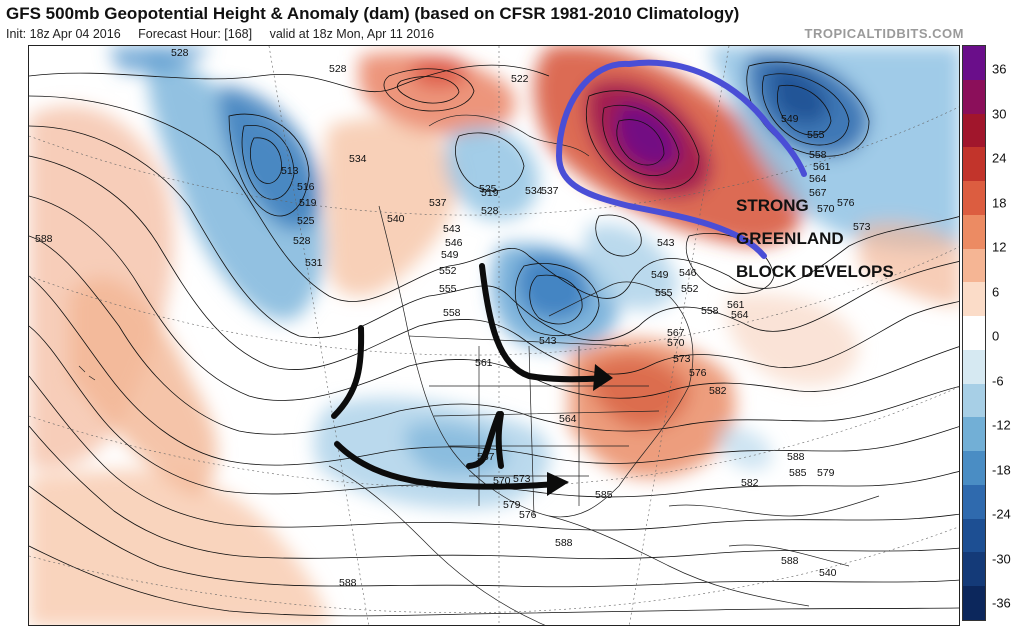  I want to click on colorbar-tick-label: -12, so click(1001, 425).